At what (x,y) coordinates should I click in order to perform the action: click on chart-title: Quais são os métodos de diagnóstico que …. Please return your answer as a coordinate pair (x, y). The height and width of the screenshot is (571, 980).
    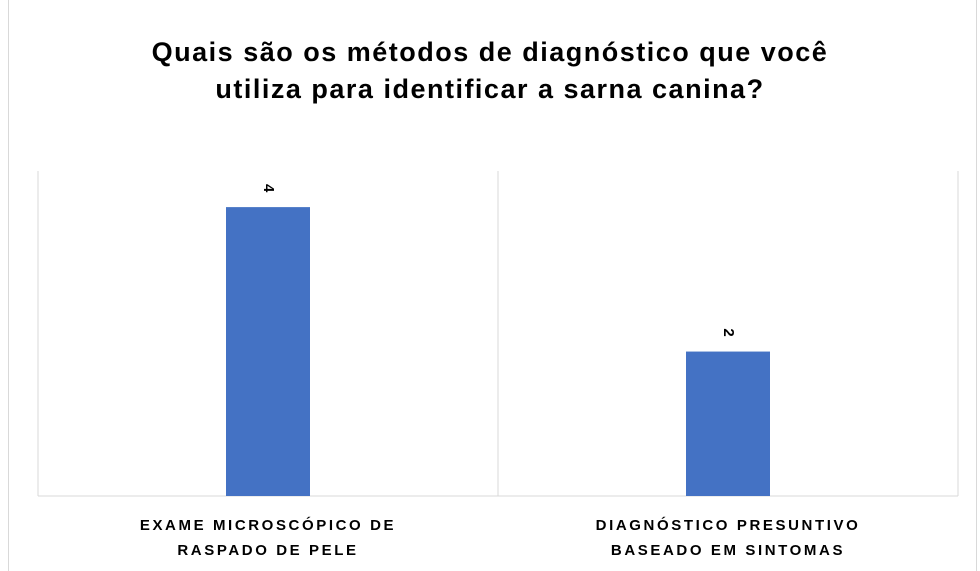
    Looking at the image, I should click on (490, 70).